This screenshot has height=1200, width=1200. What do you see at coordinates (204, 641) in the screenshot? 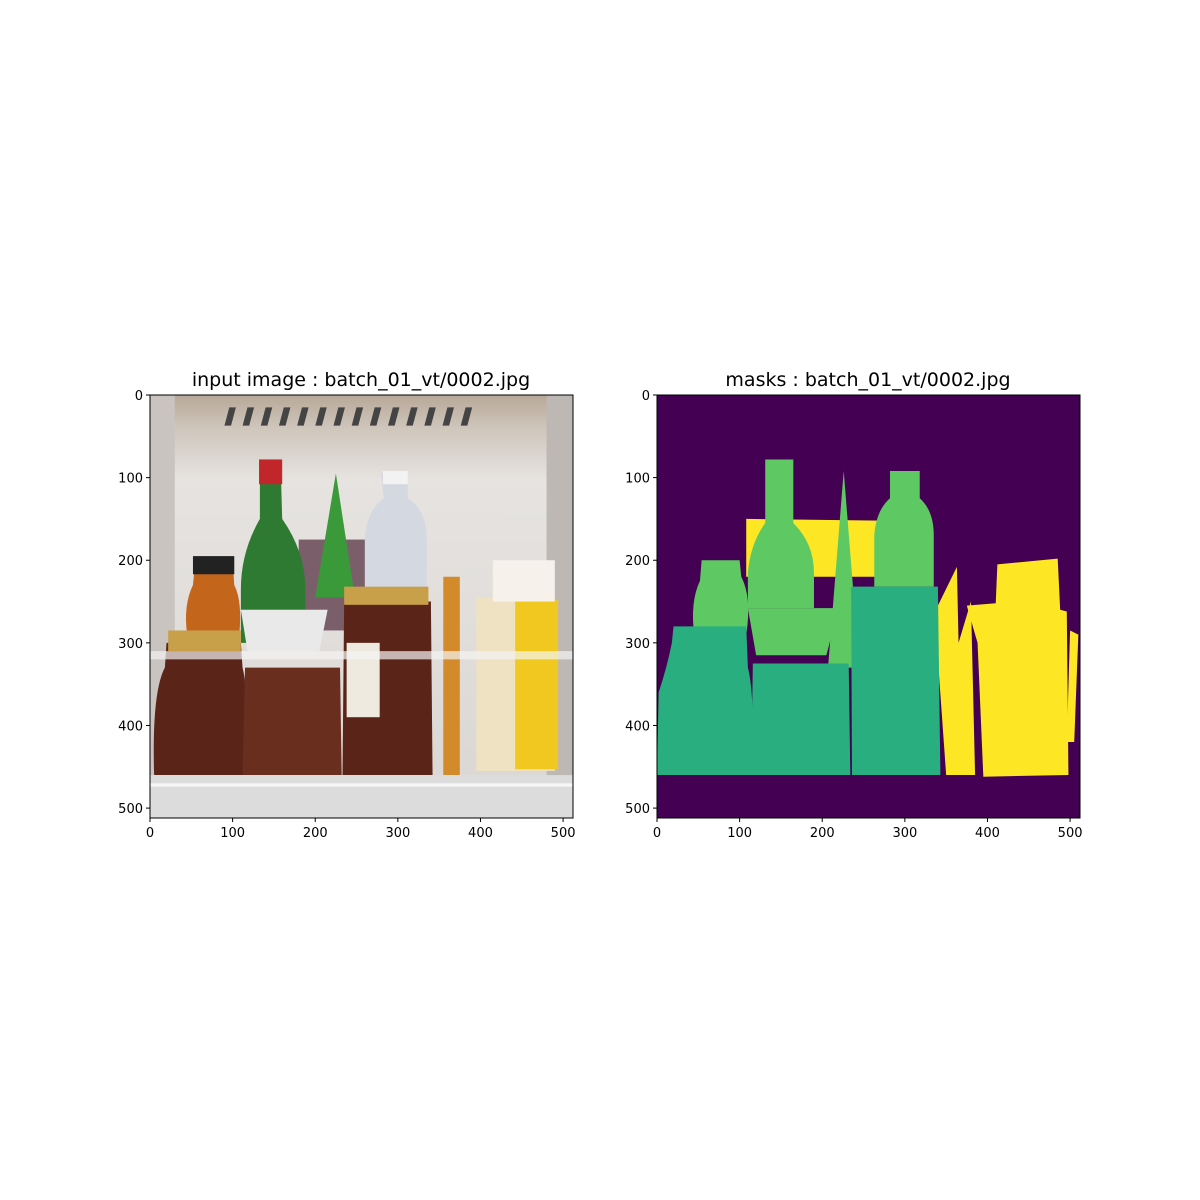
I see `left-jar-lid` at bounding box center [204, 641].